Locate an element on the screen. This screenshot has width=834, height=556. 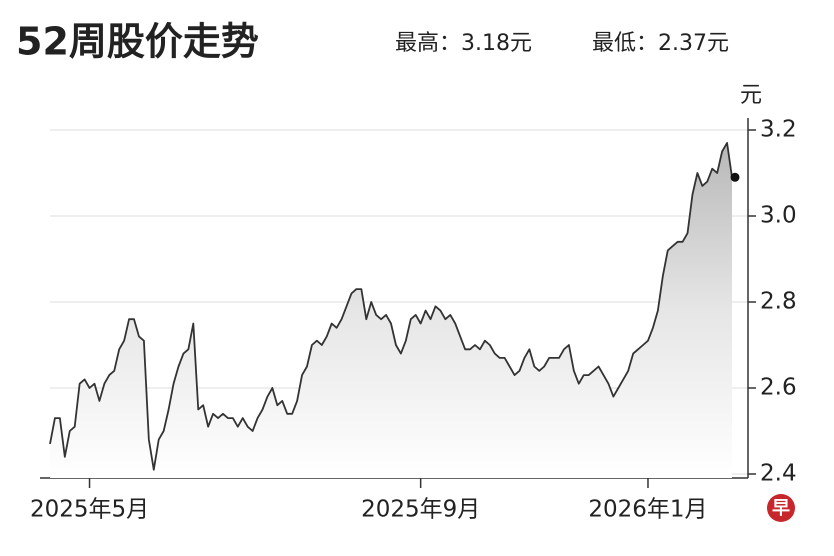
logo-badge is located at coordinates (781, 508).